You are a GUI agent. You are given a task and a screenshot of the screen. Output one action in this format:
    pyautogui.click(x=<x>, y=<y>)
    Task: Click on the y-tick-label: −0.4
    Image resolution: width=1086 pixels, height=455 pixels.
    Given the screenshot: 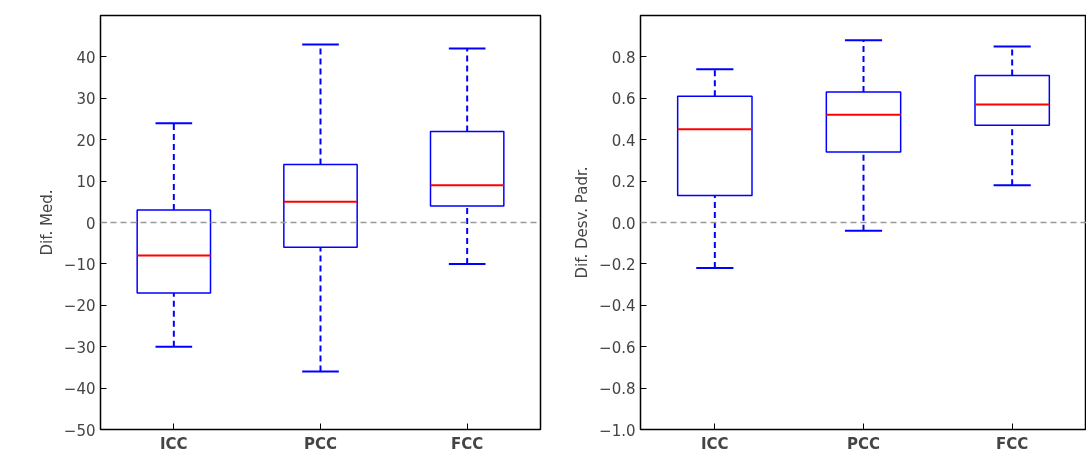 What is the action you would take?
    pyautogui.click(x=617, y=306)
    